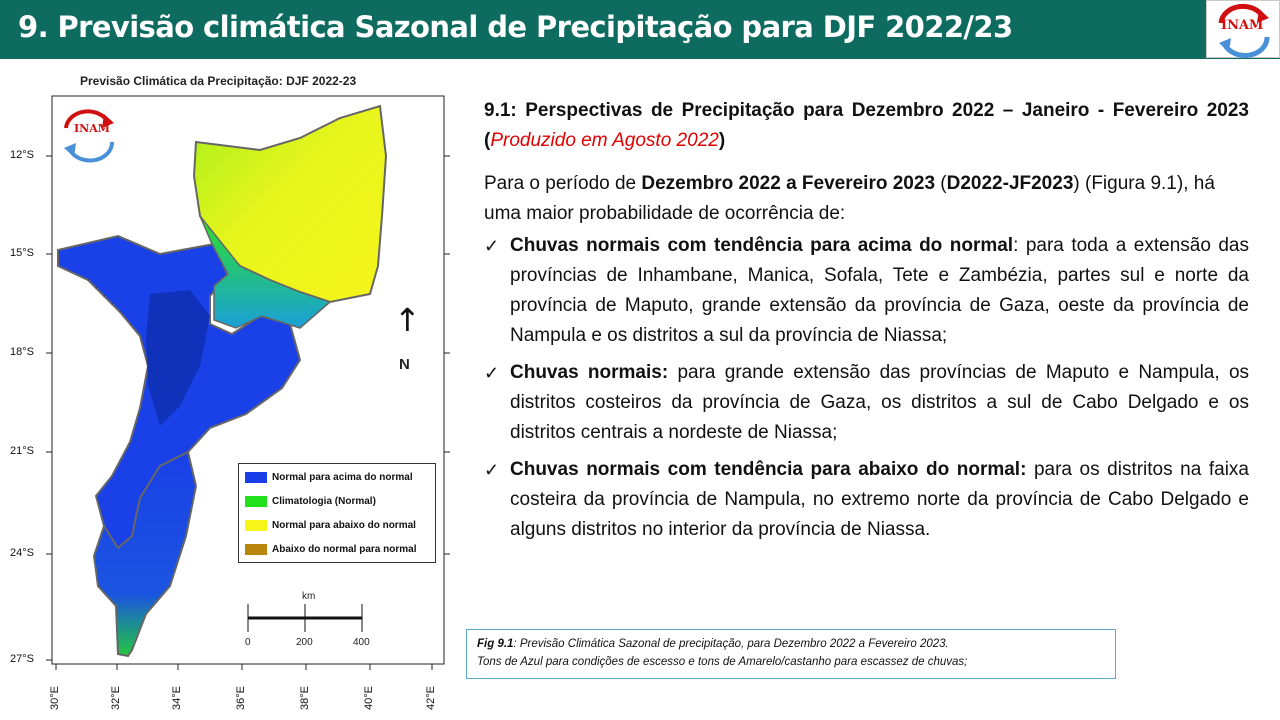 Image resolution: width=1280 pixels, height=720 pixels. Describe the element at coordinates (604, 140) in the screenshot. I see `heading-produced-date: Produzido em Agosto 2022` at that location.